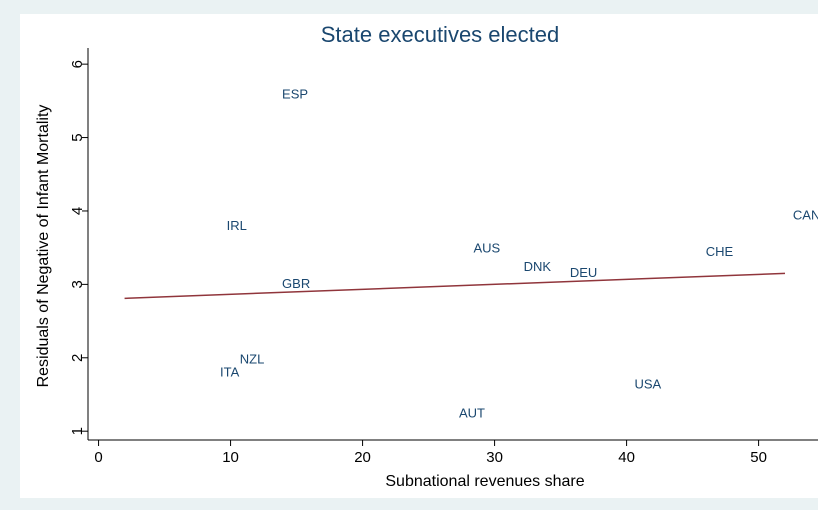  I want to click on point-label: USA, so click(648, 383).